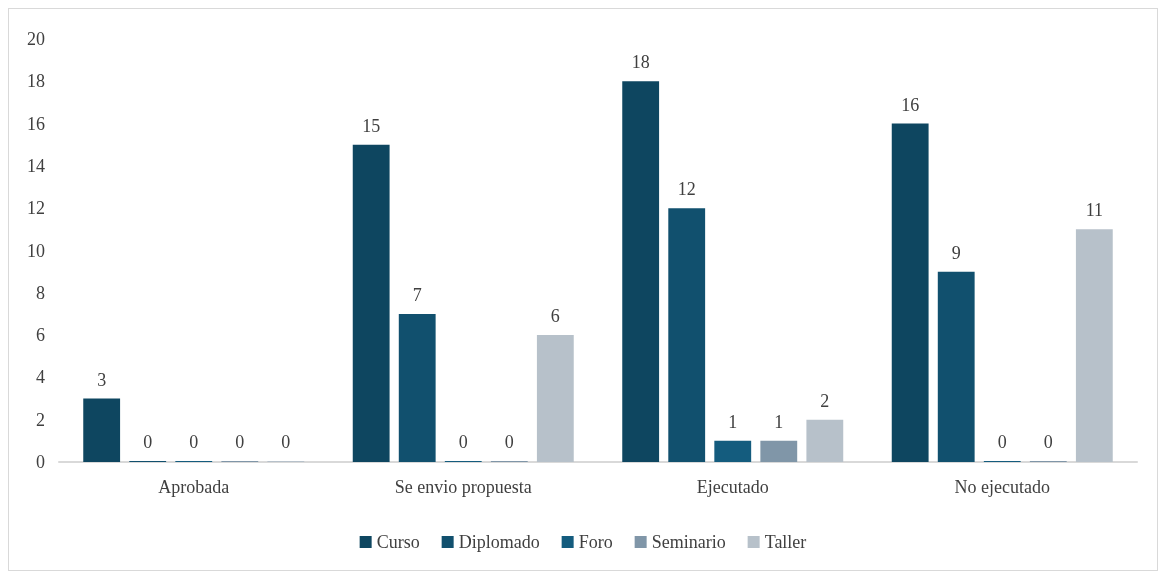 The image size is (1166, 579). What do you see at coordinates (36, 208) in the screenshot?
I see `y-tick-label: 12` at bounding box center [36, 208].